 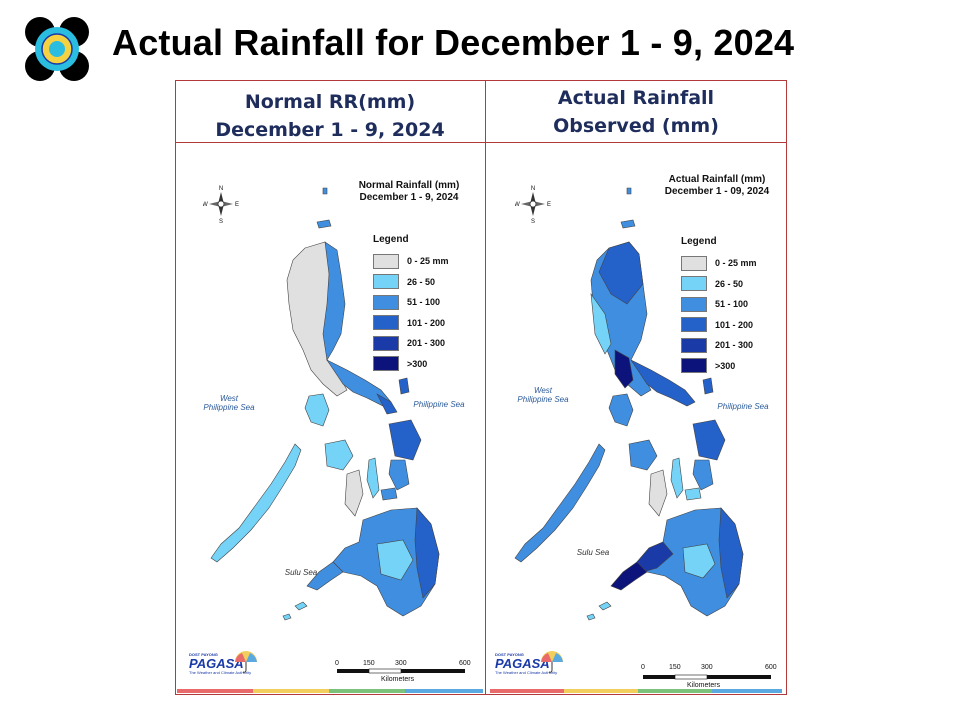 What do you see at coordinates (330, 116) in the screenshot?
I see `left-panel-header: Normal RR(mm) December 1 - 9, 2024` at bounding box center [330, 116].